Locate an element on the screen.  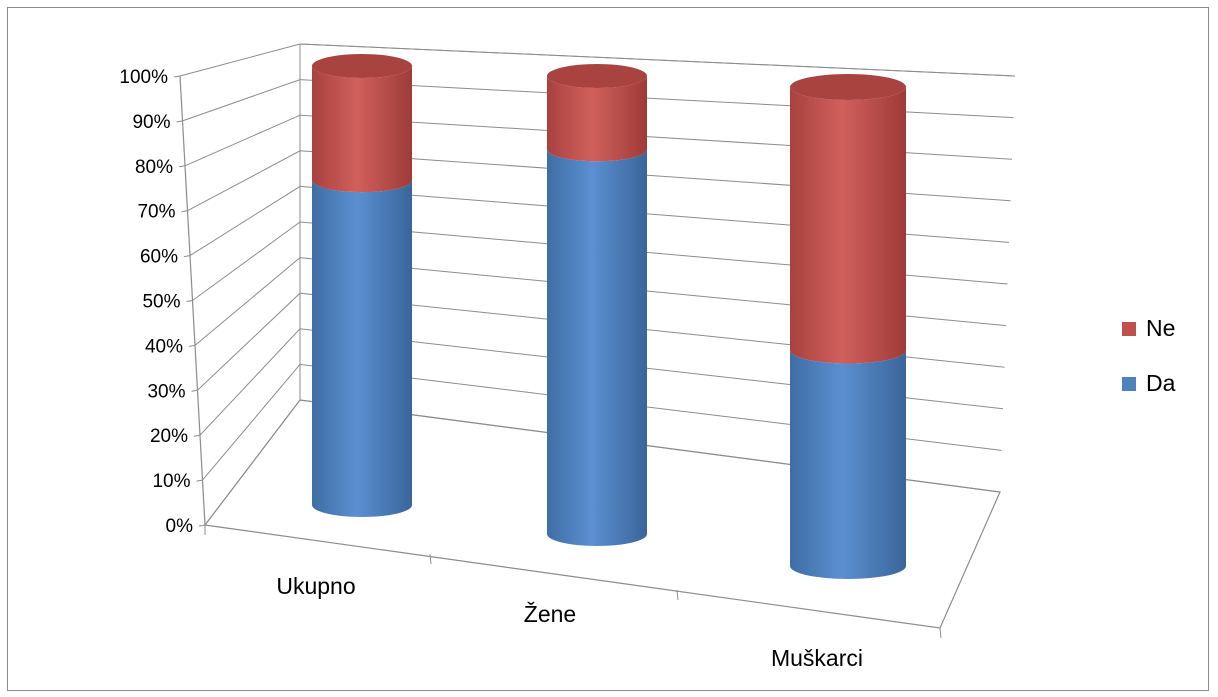
y-tick-label: 100% is located at coordinates (143, 77).